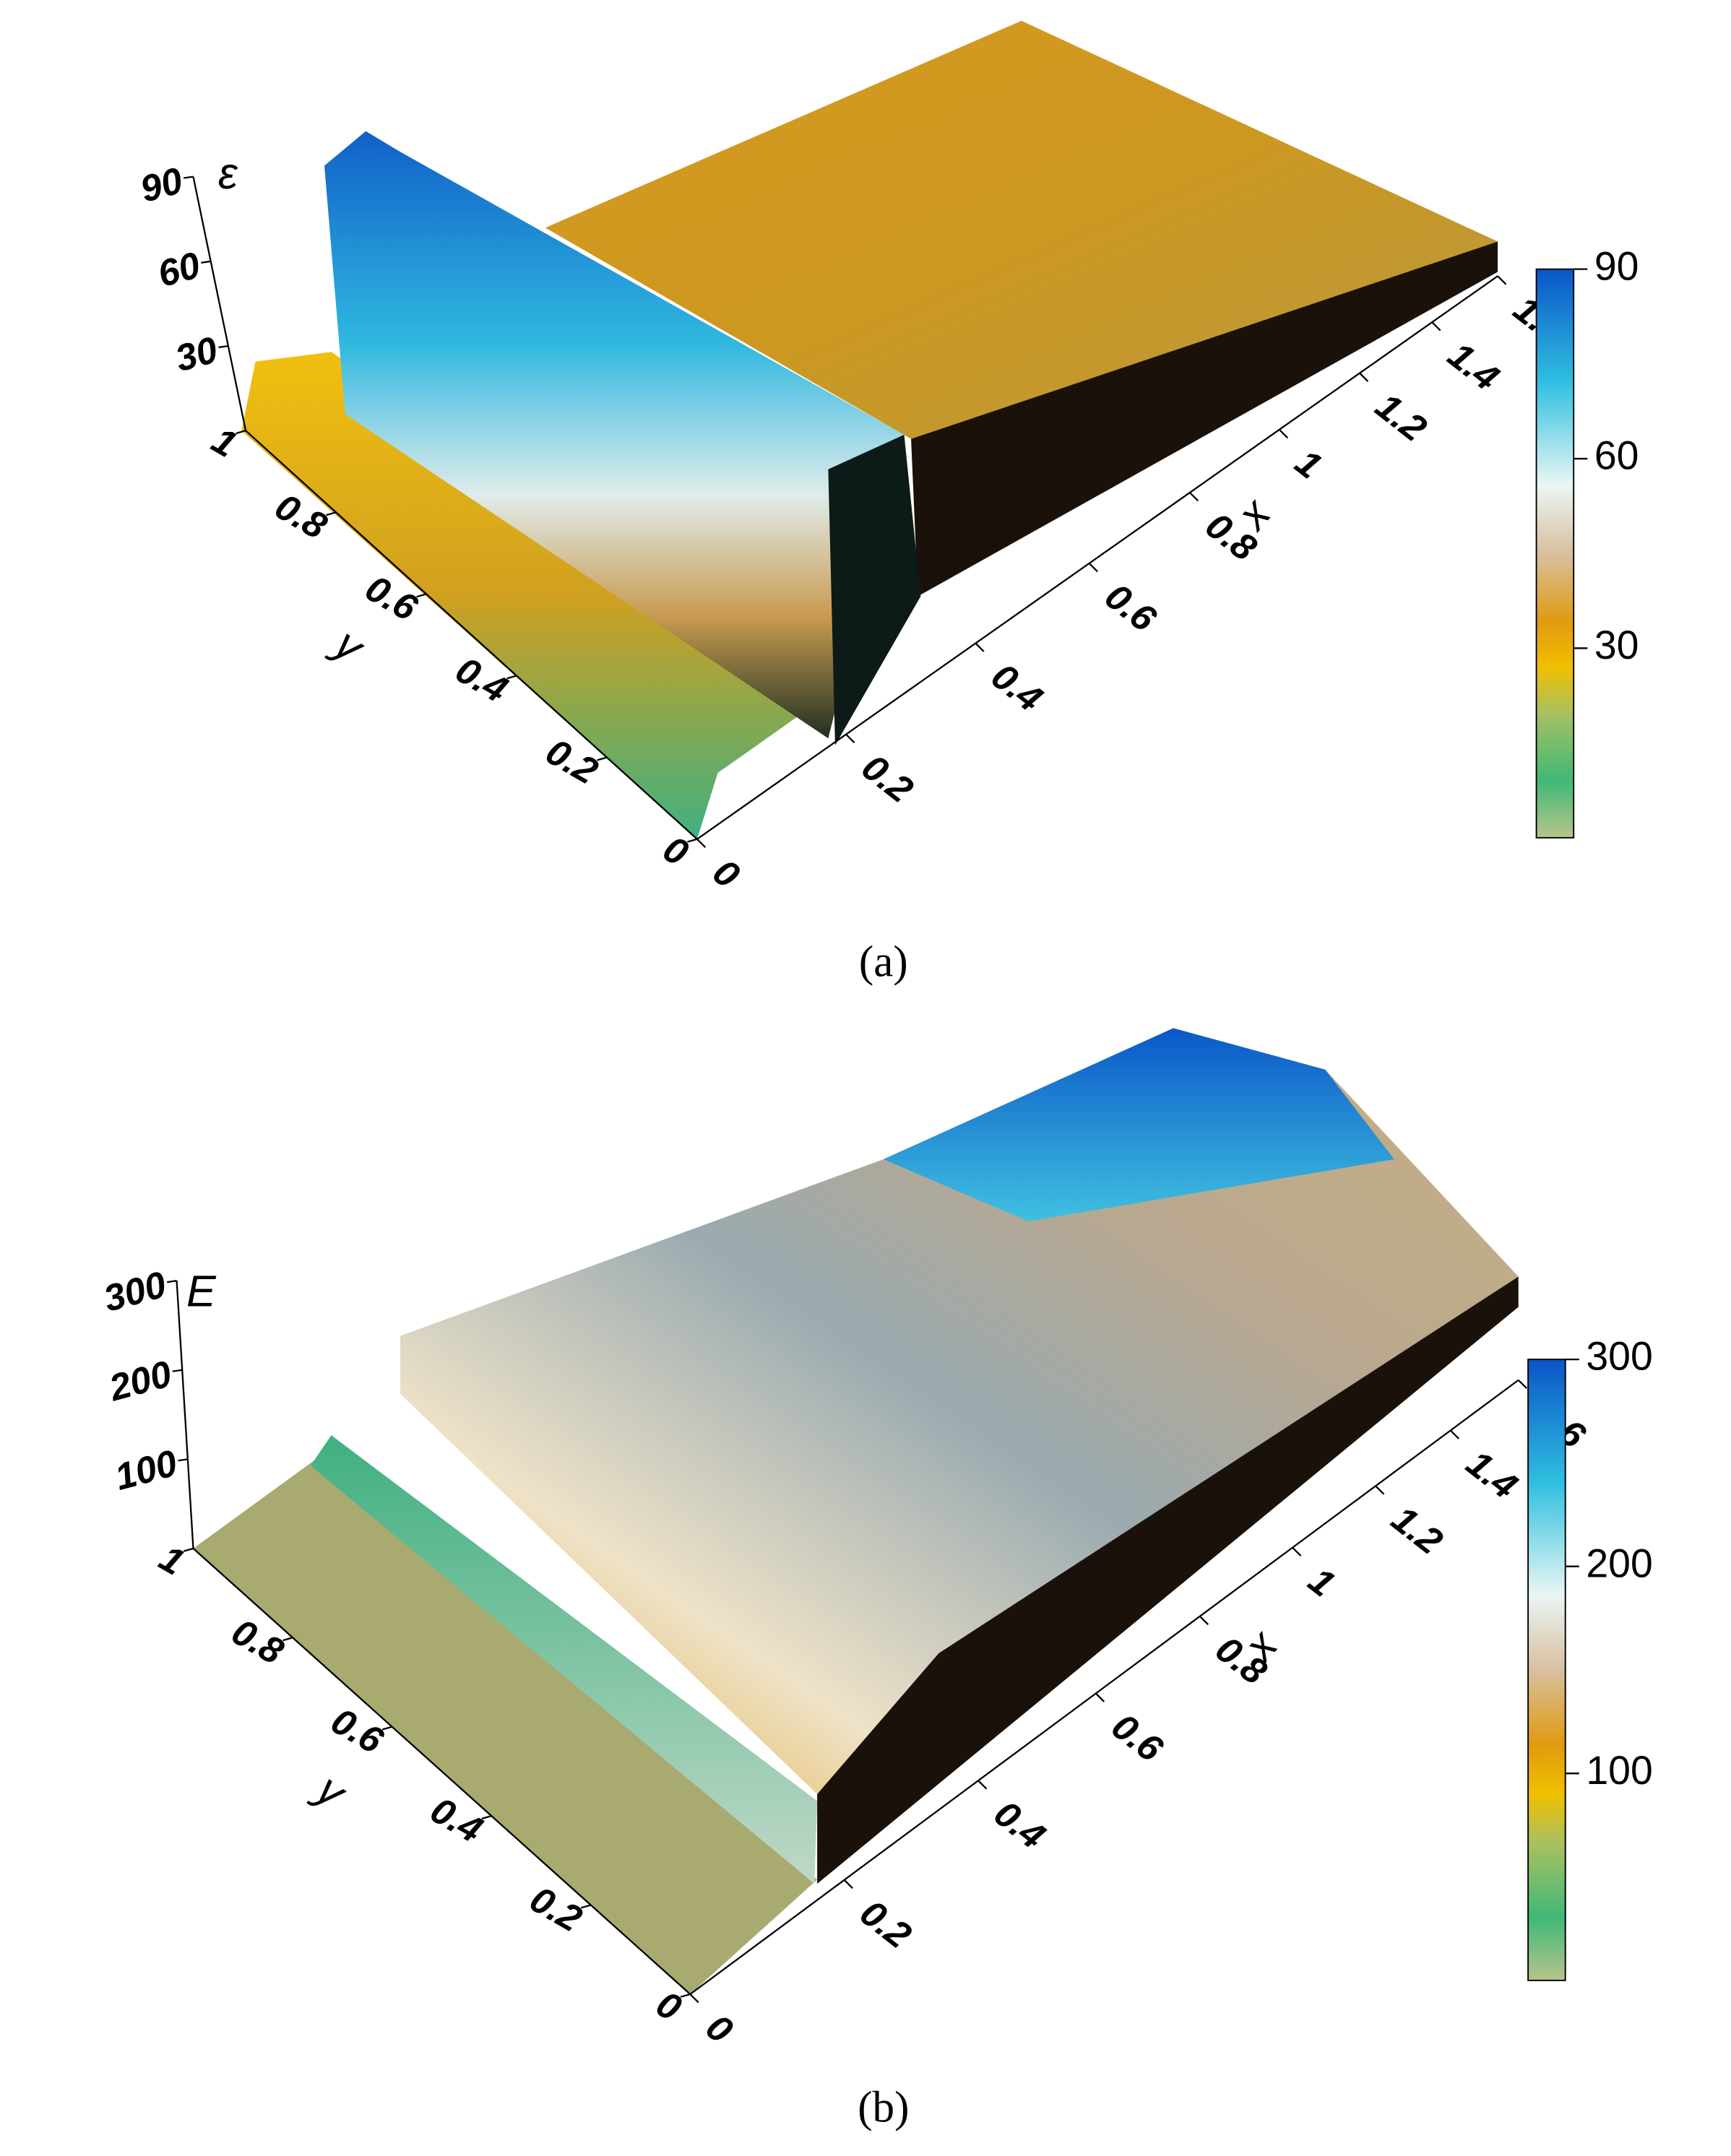  I want to click on z-tick-label: 90, so click(161, 184).